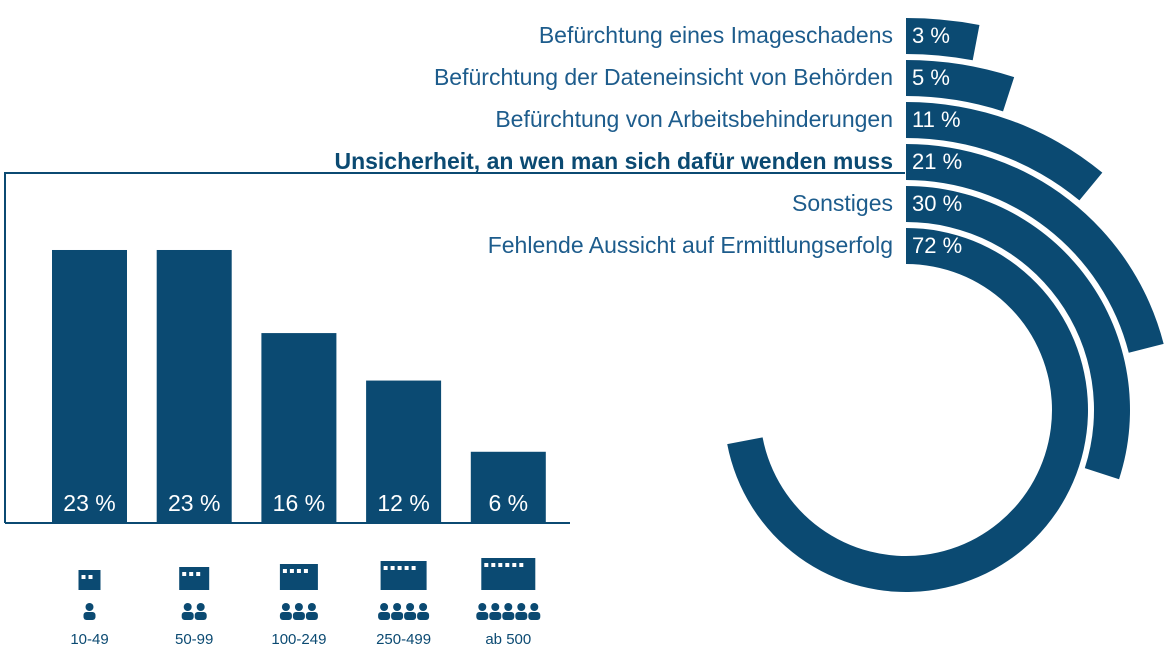 The image size is (1165, 653). Describe the element at coordinates (936, 119) in the screenshot. I see `value-label: 11 %` at that location.